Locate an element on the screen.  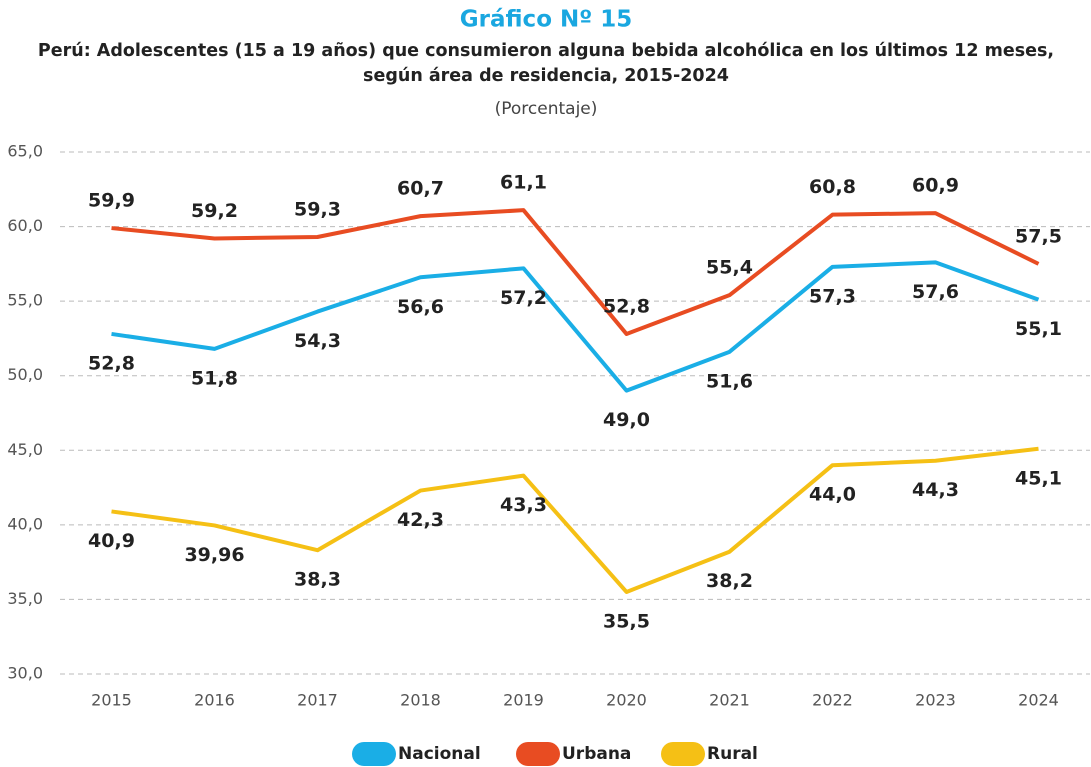
x-tick-label: 2018 is located at coordinates (420, 700).